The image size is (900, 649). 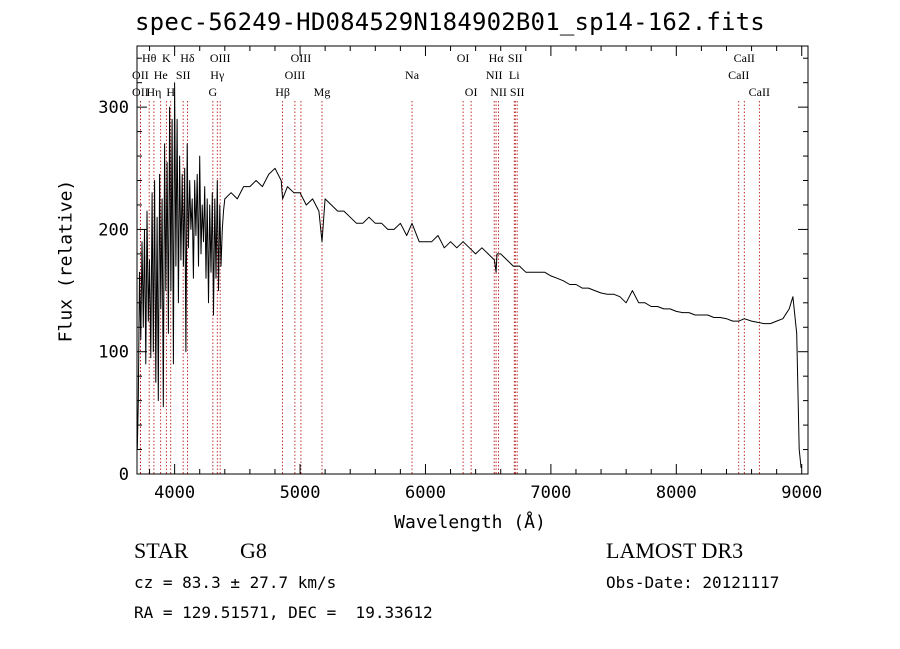 I want to click on x-tick-label: 4000, so click(x=174, y=493).